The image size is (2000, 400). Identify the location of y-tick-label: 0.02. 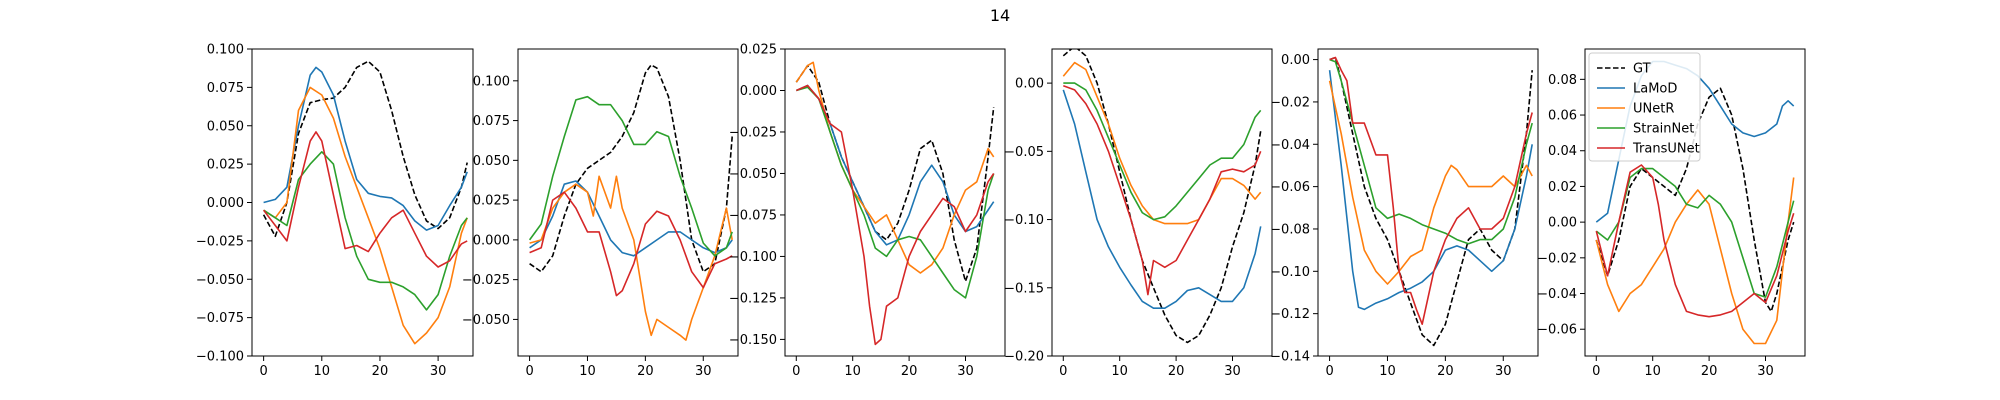
(1562, 187).